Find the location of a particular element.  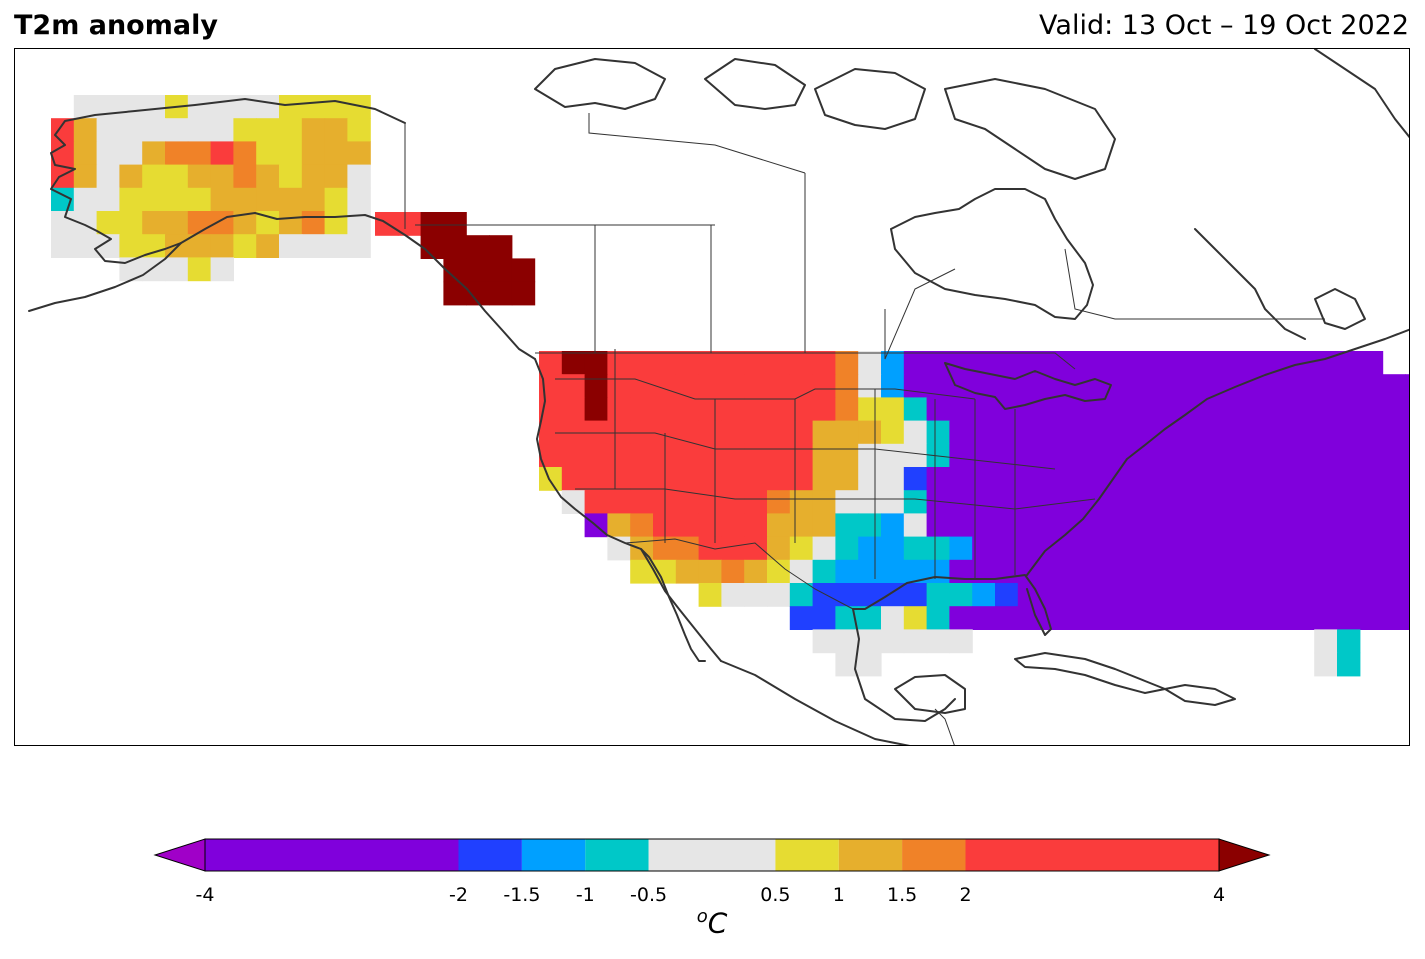

us-mexico-border is located at coordinates (739, 574).